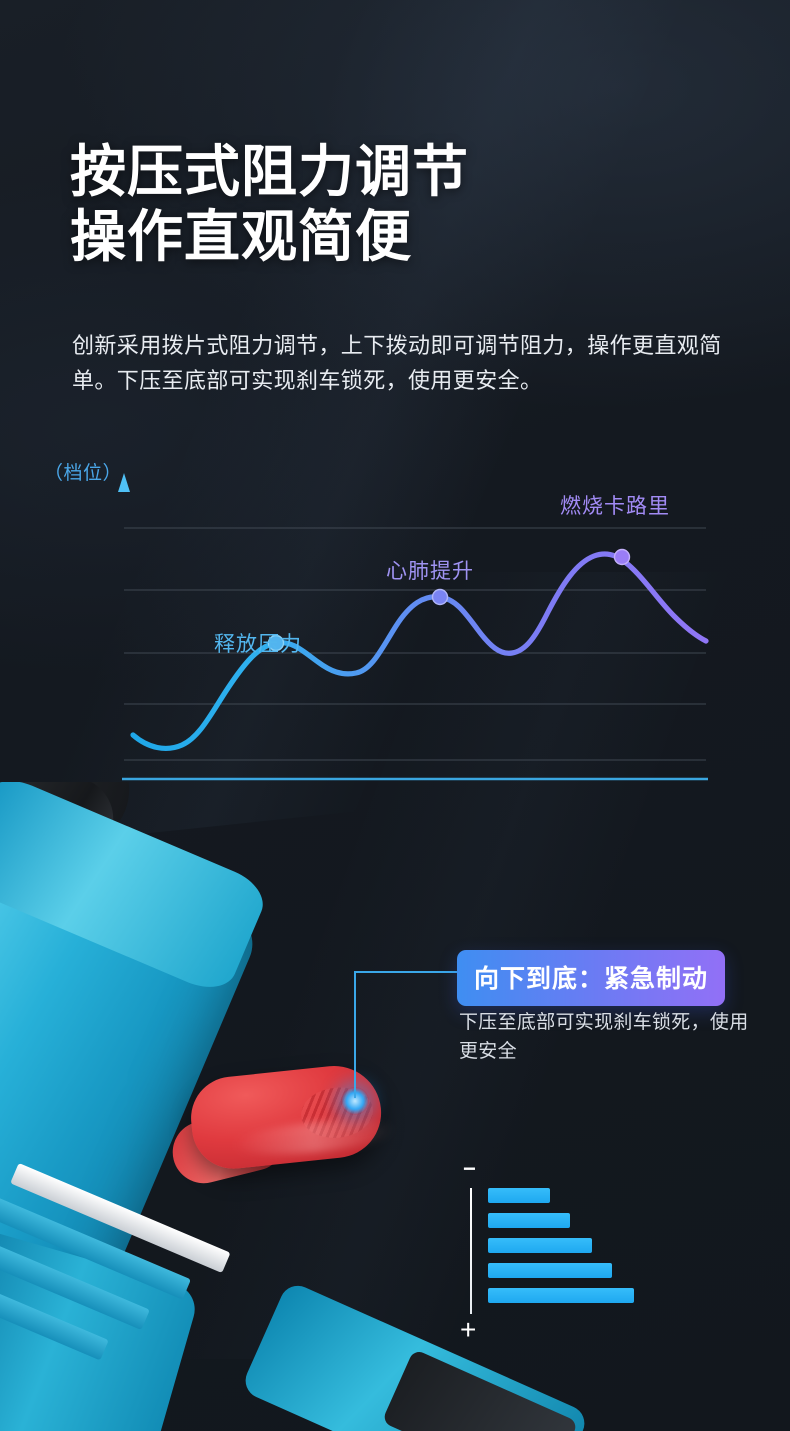 The width and height of the screenshot is (790, 1431). I want to click on minus-icon: −, so click(469, 1168).